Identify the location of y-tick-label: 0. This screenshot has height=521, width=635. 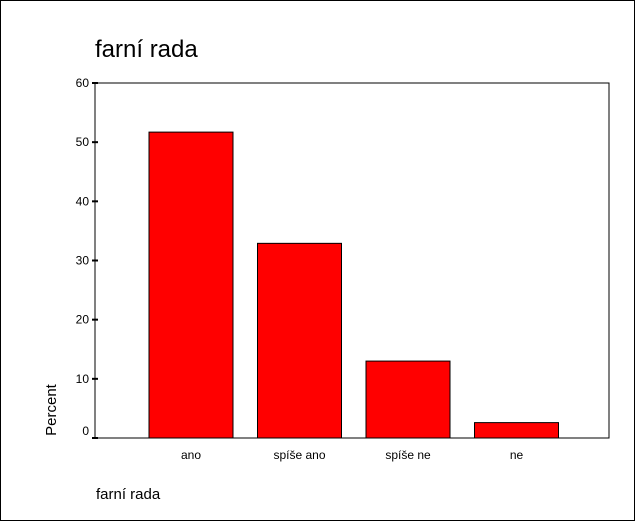
(85, 431).